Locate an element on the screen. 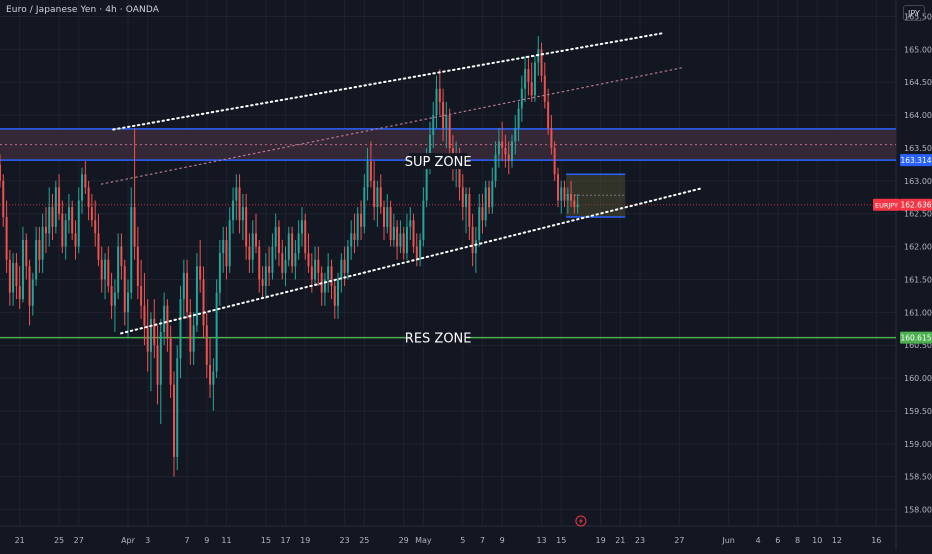 The height and width of the screenshot is (554, 932). price-tick-label: 160.500 is located at coordinates (918, 345).